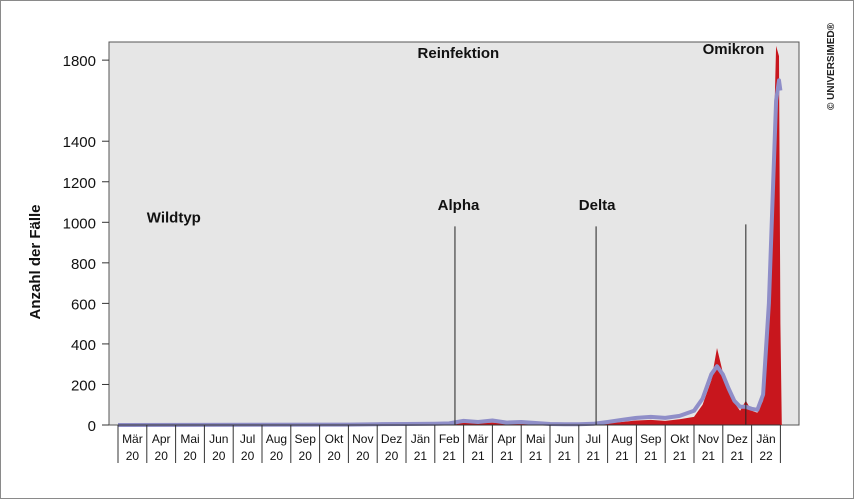  I want to click on variant-markers, so click(600, 324).